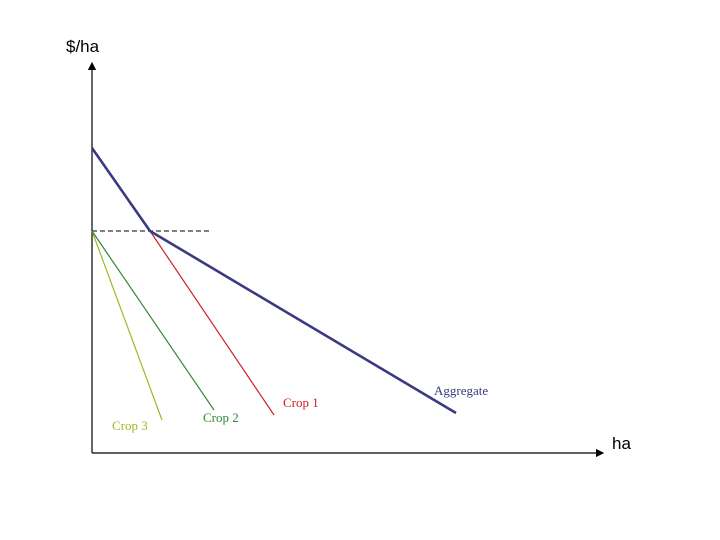 The height and width of the screenshot is (540, 720). What do you see at coordinates (621, 443) in the screenshot?
I see `x-axis-label: ha` at bounding box center [621, 443].